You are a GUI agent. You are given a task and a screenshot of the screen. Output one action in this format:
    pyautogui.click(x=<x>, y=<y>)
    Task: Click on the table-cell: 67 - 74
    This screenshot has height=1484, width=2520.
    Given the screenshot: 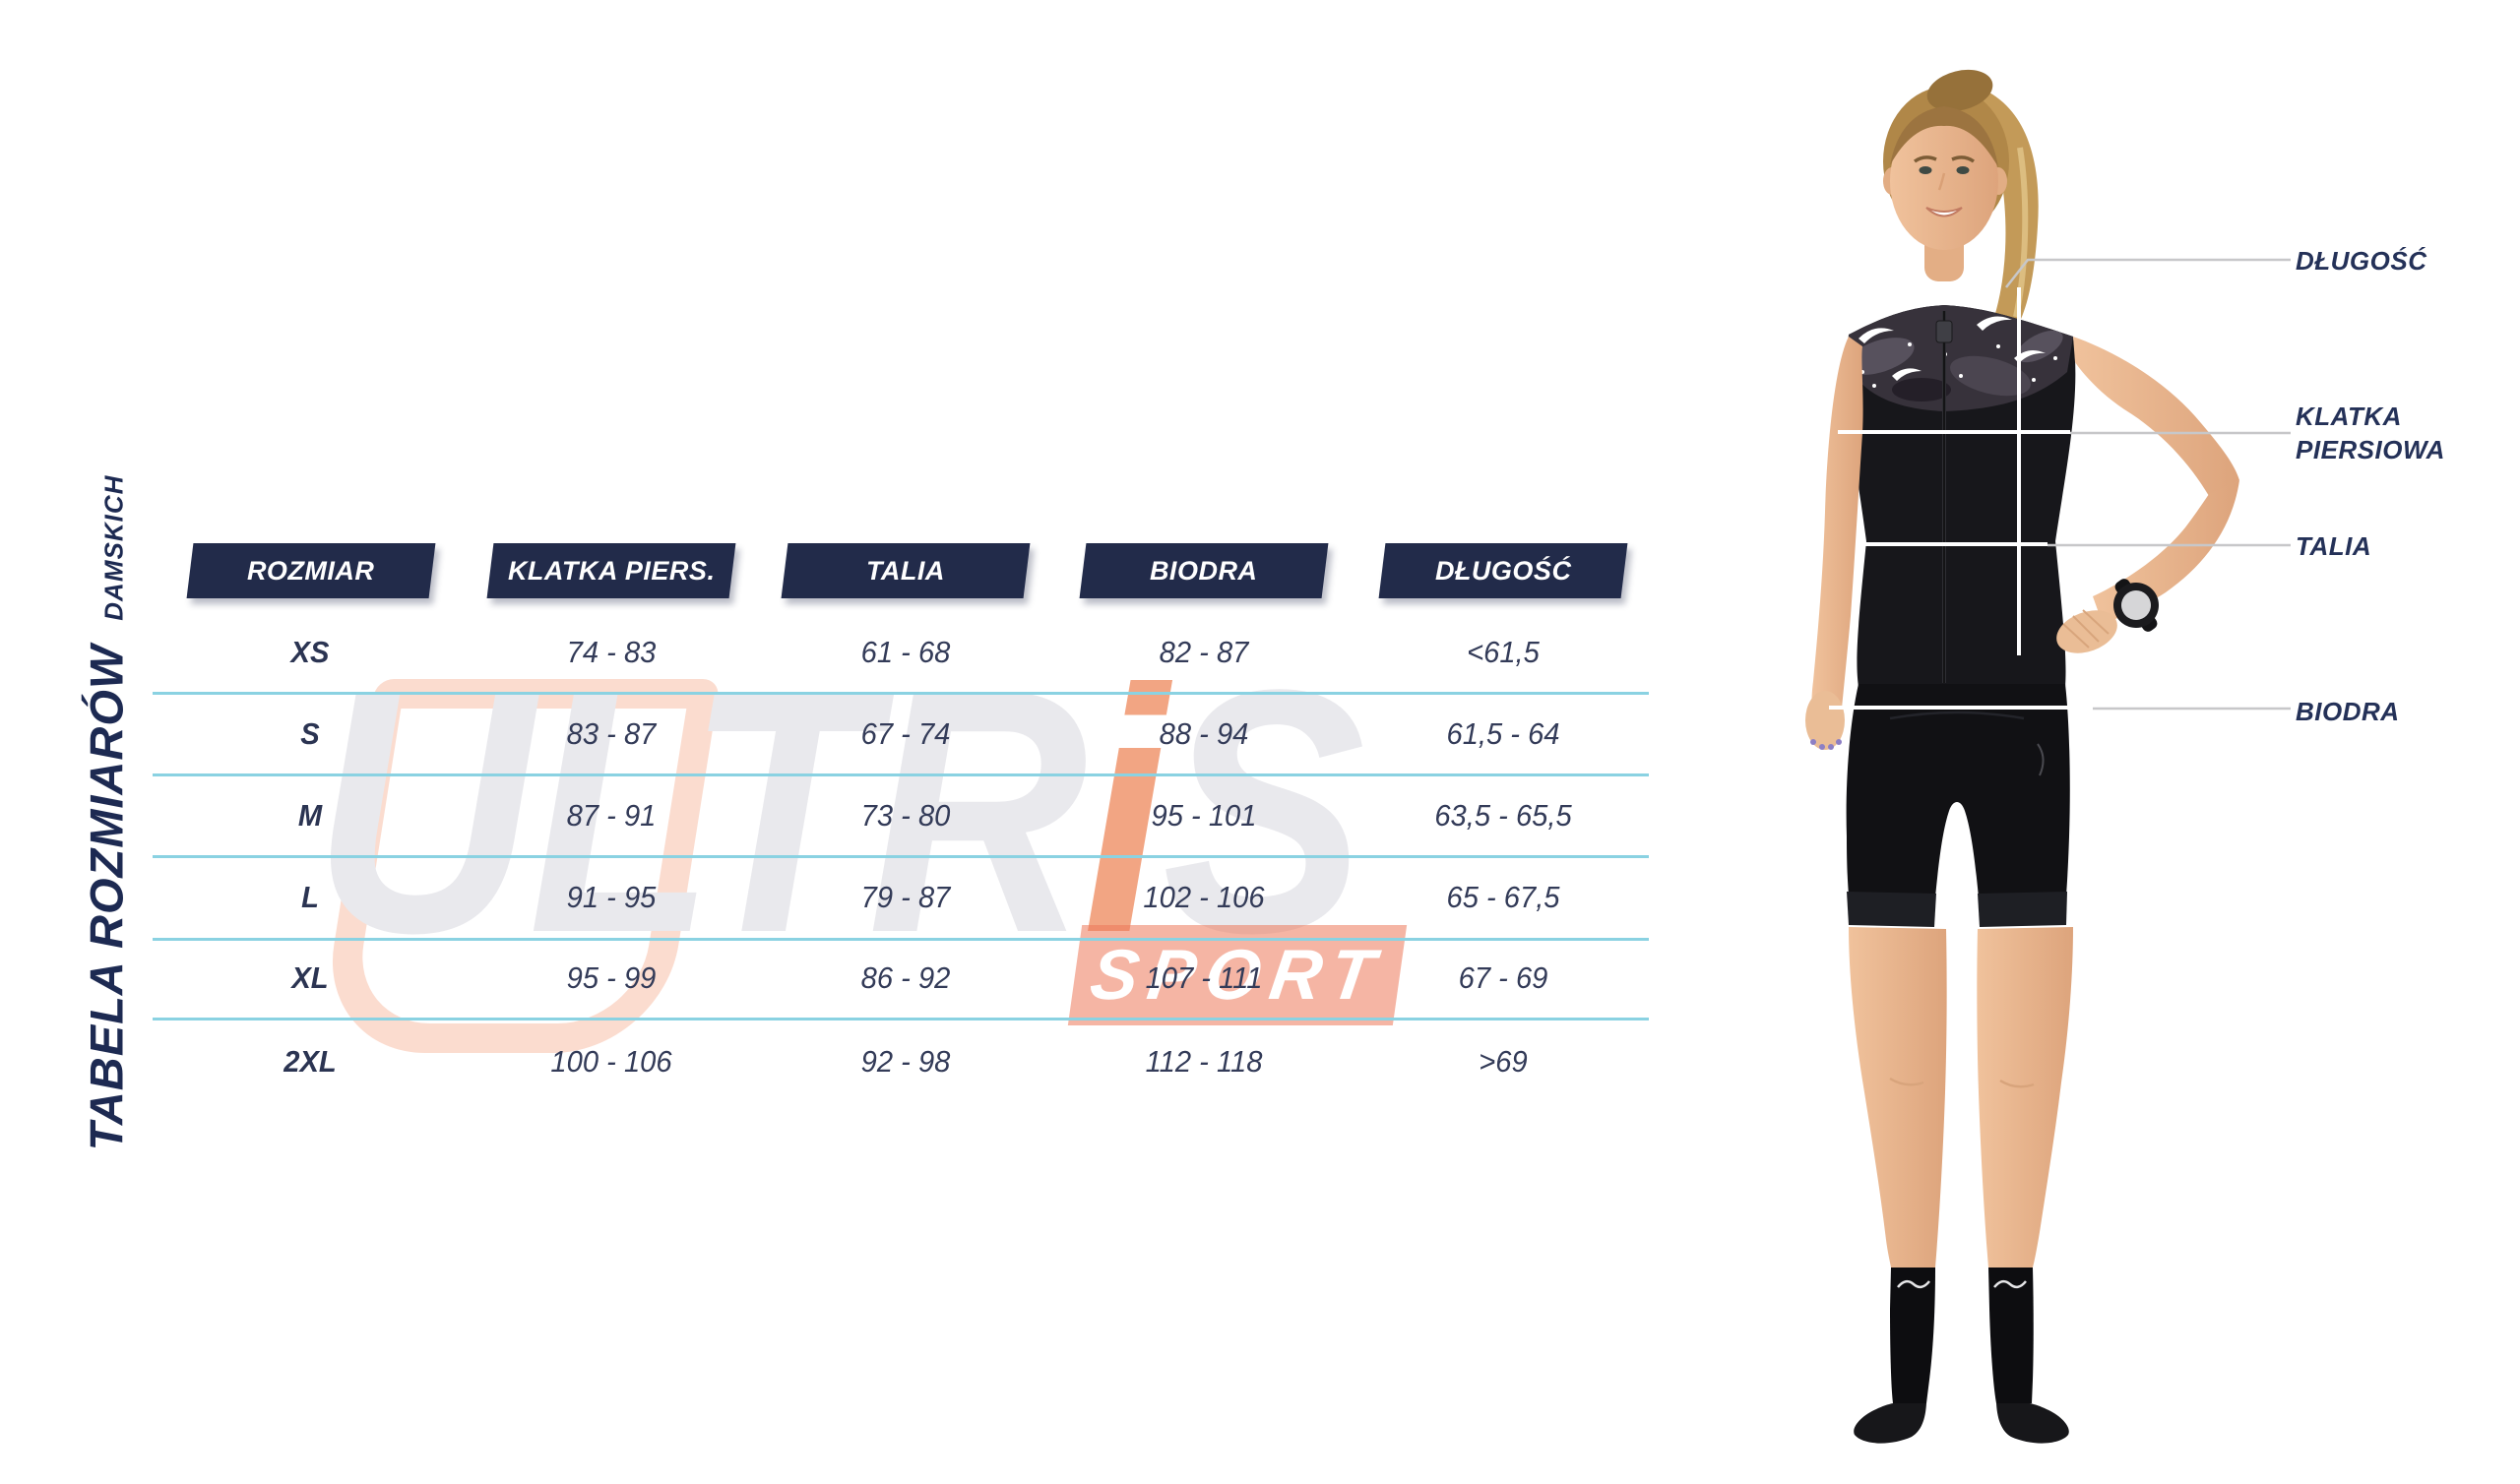 What is the action you would take?
    pyautogui.click(x=905, y=734)
    